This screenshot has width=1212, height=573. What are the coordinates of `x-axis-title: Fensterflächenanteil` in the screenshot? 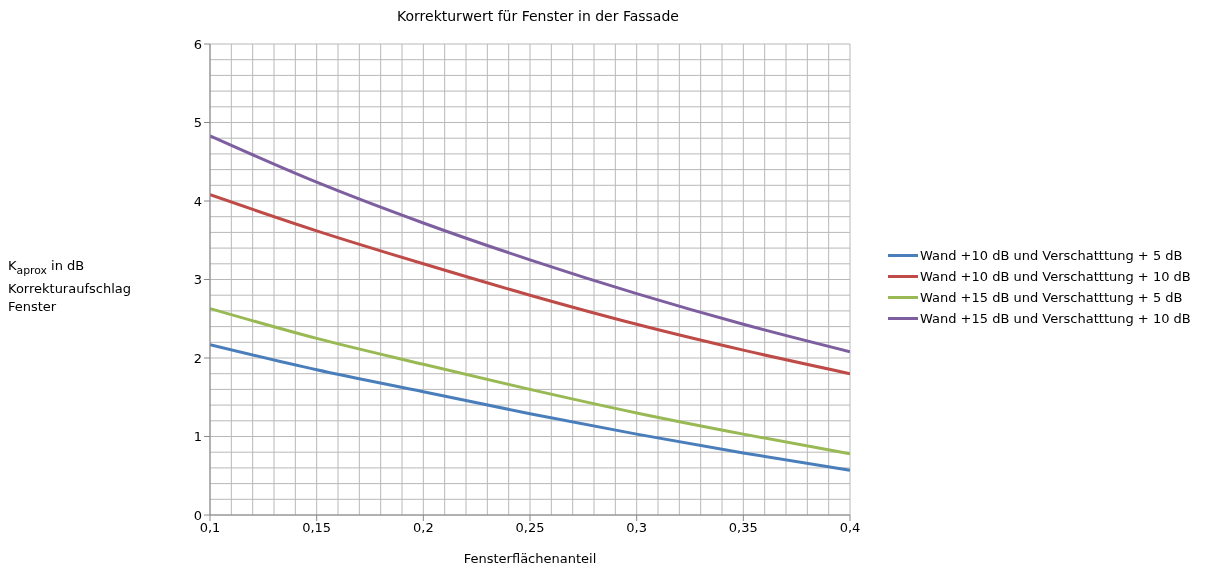 It's located at (530, 558).